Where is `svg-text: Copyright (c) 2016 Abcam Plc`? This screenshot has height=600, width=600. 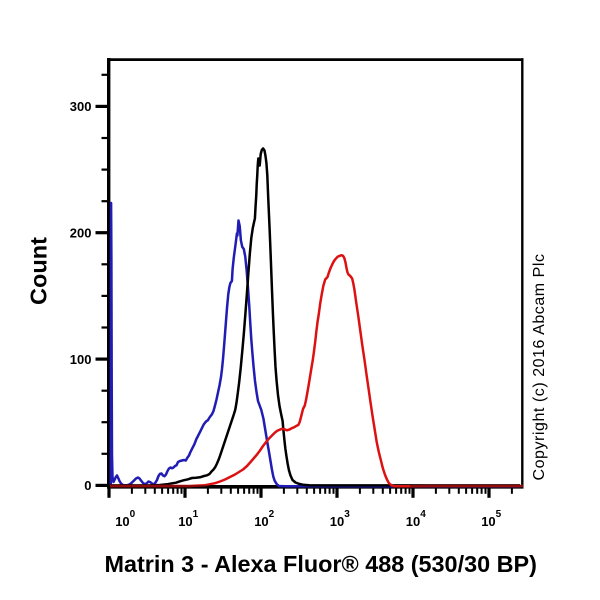
svg-text: Copyright (c) 2016 Abcam Plc is located at coordinates (539, 366).